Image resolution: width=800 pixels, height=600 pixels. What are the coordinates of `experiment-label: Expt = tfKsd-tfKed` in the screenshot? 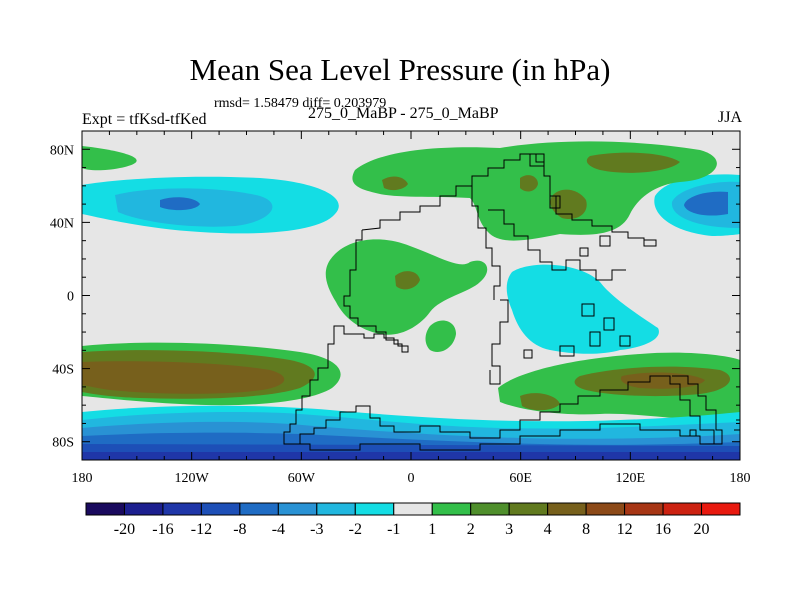 It's located at (144, 119).